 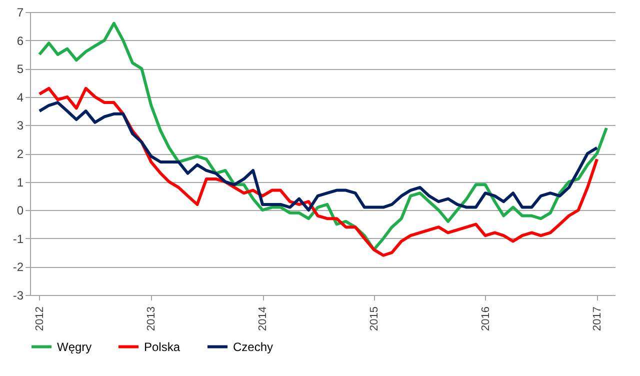 What do you see at coordinates (20, 154) in the screenshot?
I see `y-tick-label: 2` at bounding box center [20, 154].